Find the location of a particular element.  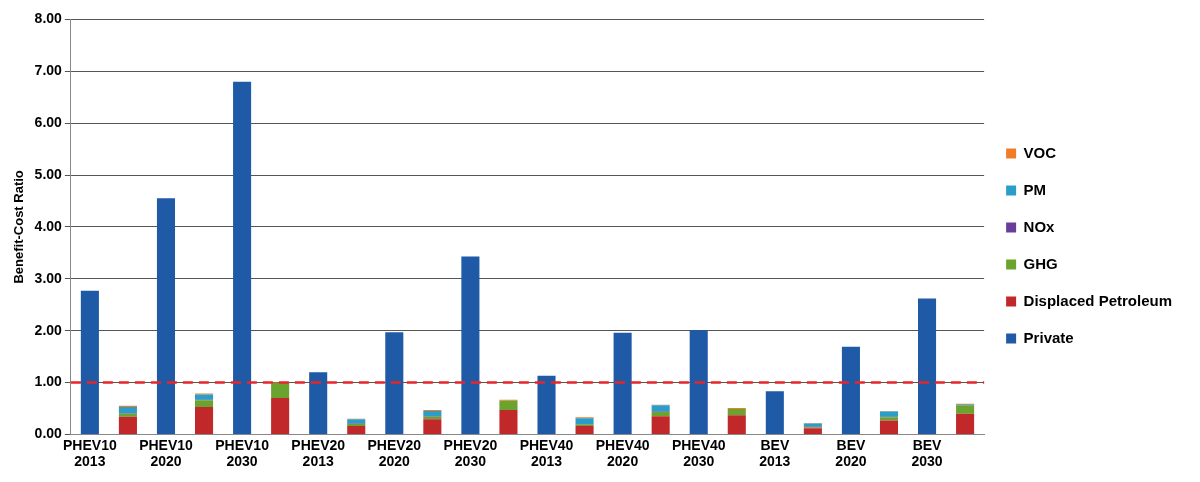

legend-label: VOC is located at coordinates (1040, 152).